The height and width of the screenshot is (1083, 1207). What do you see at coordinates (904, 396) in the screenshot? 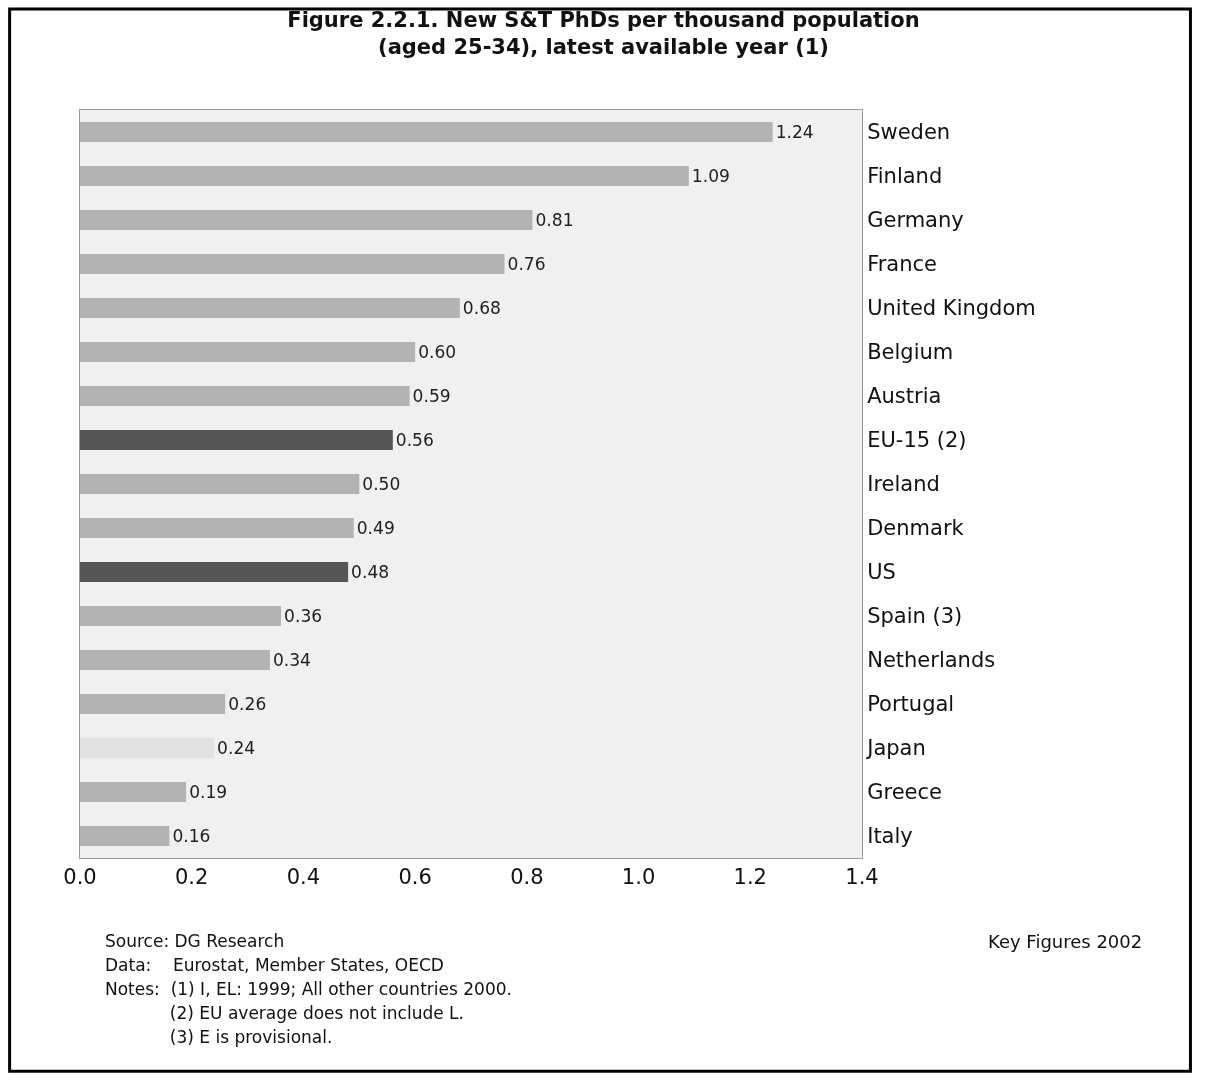
I see `y-tick-label: Austria` at bounding box center [904, 396].